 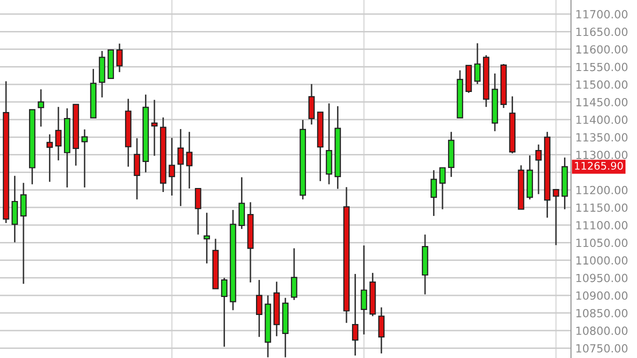 What do you see at coordinates (602, 67) in the screenshot?
I see `y-tick-label: 11550.00` at bounding box center [602, 67].